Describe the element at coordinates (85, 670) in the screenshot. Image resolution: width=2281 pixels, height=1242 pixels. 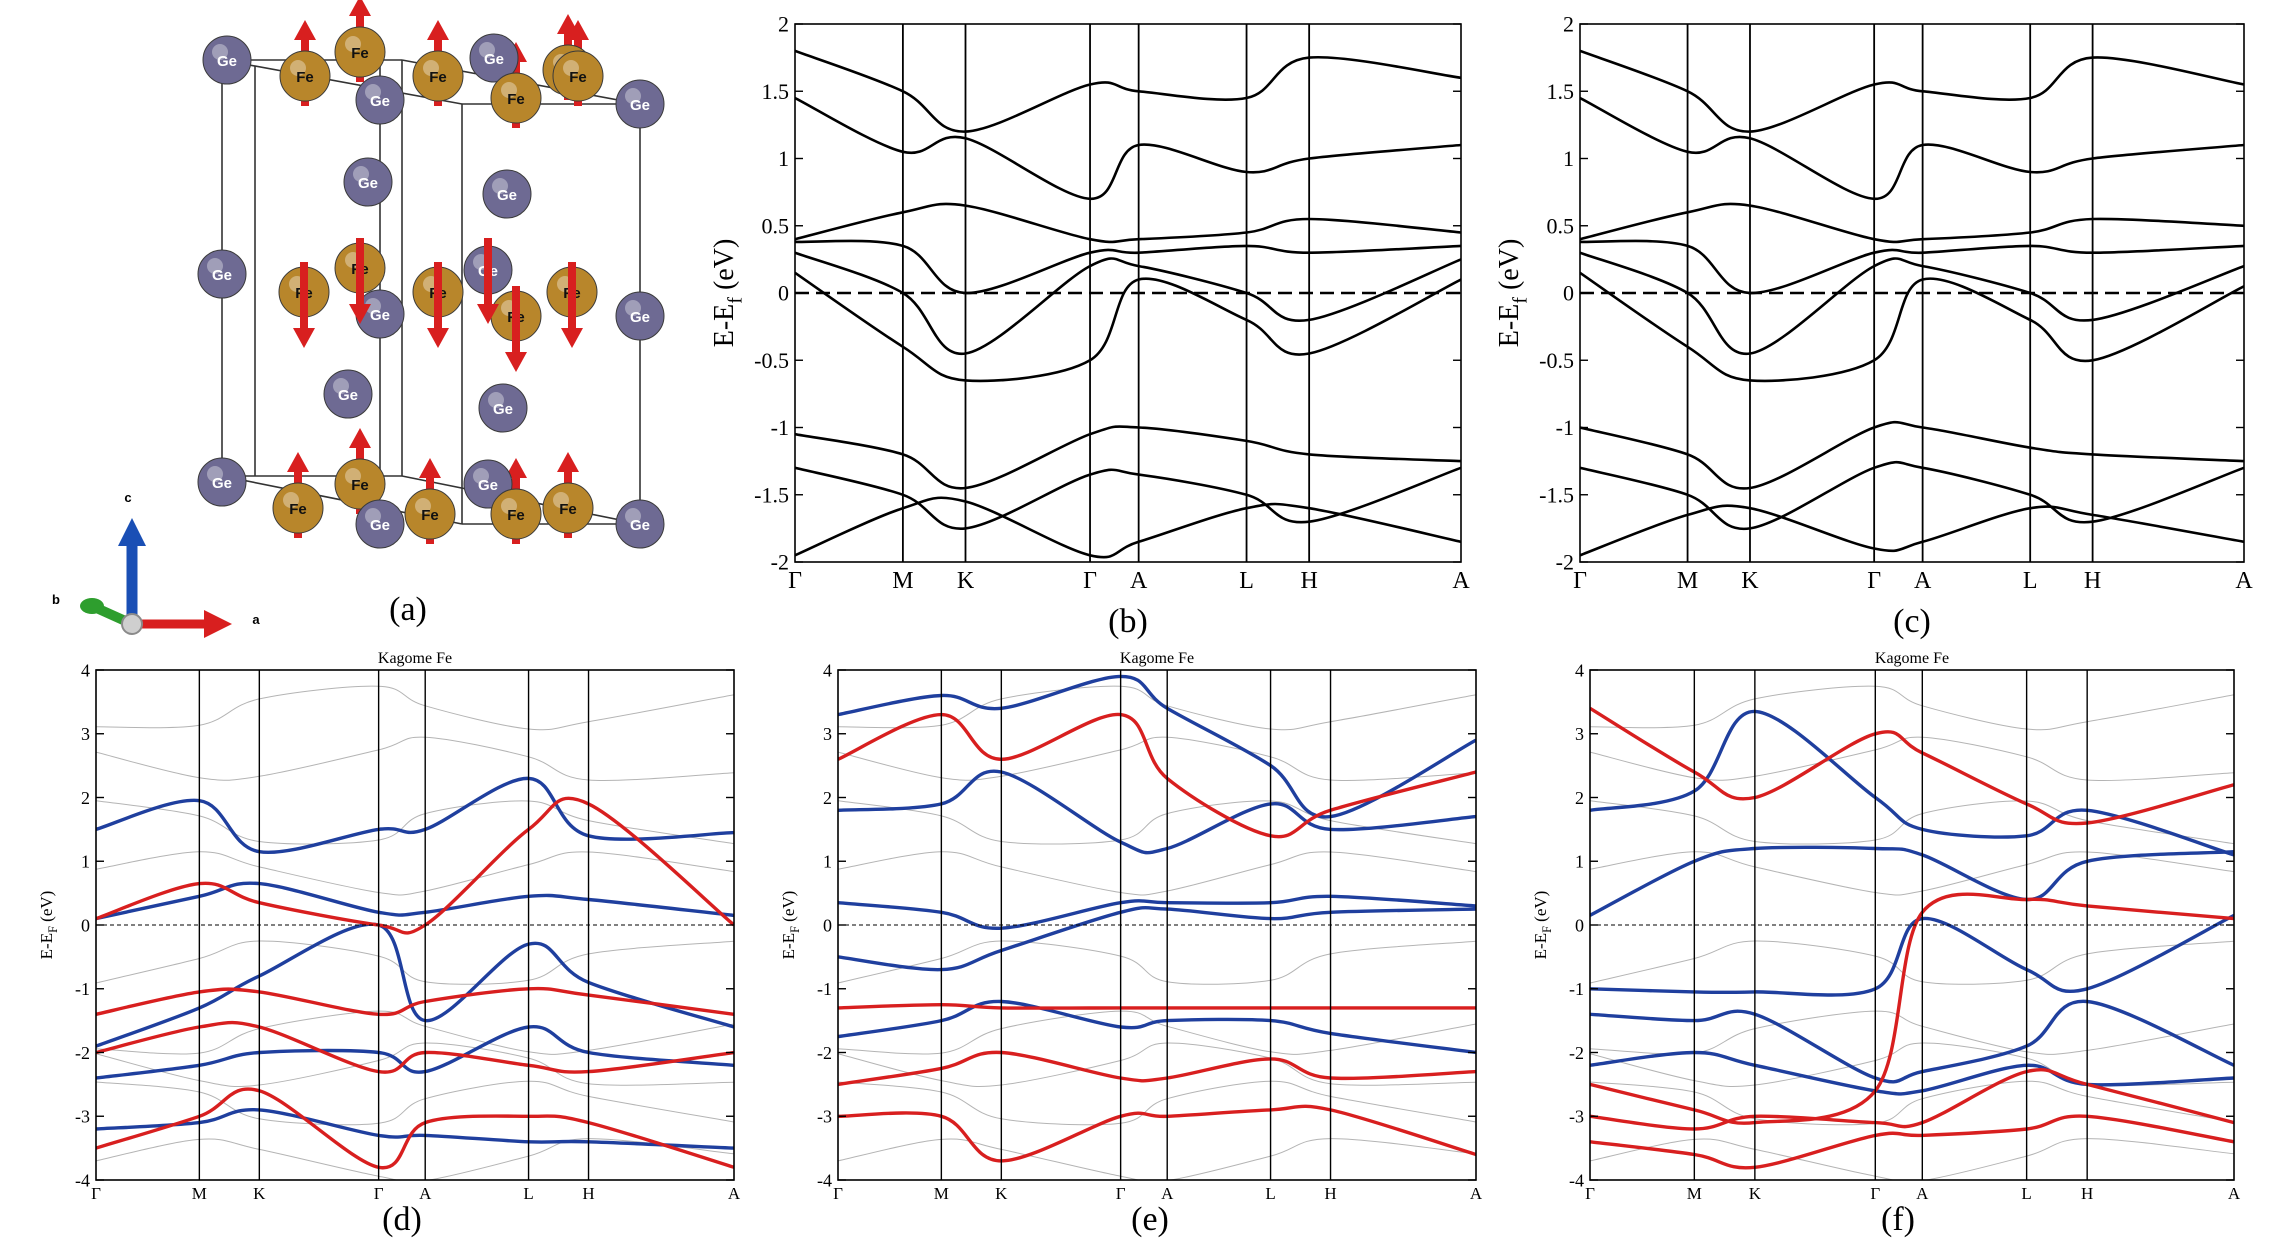
I see `y-tick-label: 4` at that location.